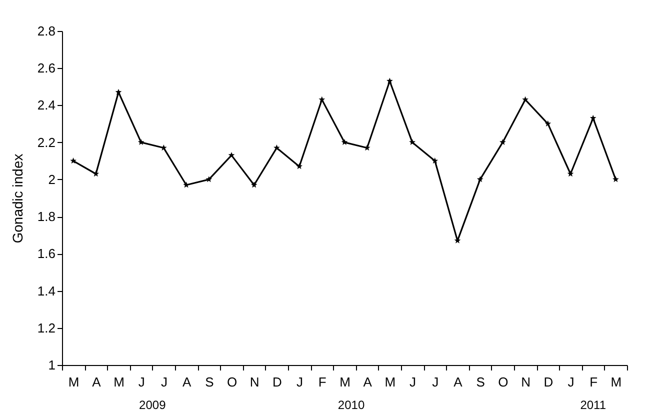 The height and width of the screenshot is (419, 667). Describe the element at coordinates (46, 290) in the screenshot. I see `y-tick-label: 1.4` at that location.